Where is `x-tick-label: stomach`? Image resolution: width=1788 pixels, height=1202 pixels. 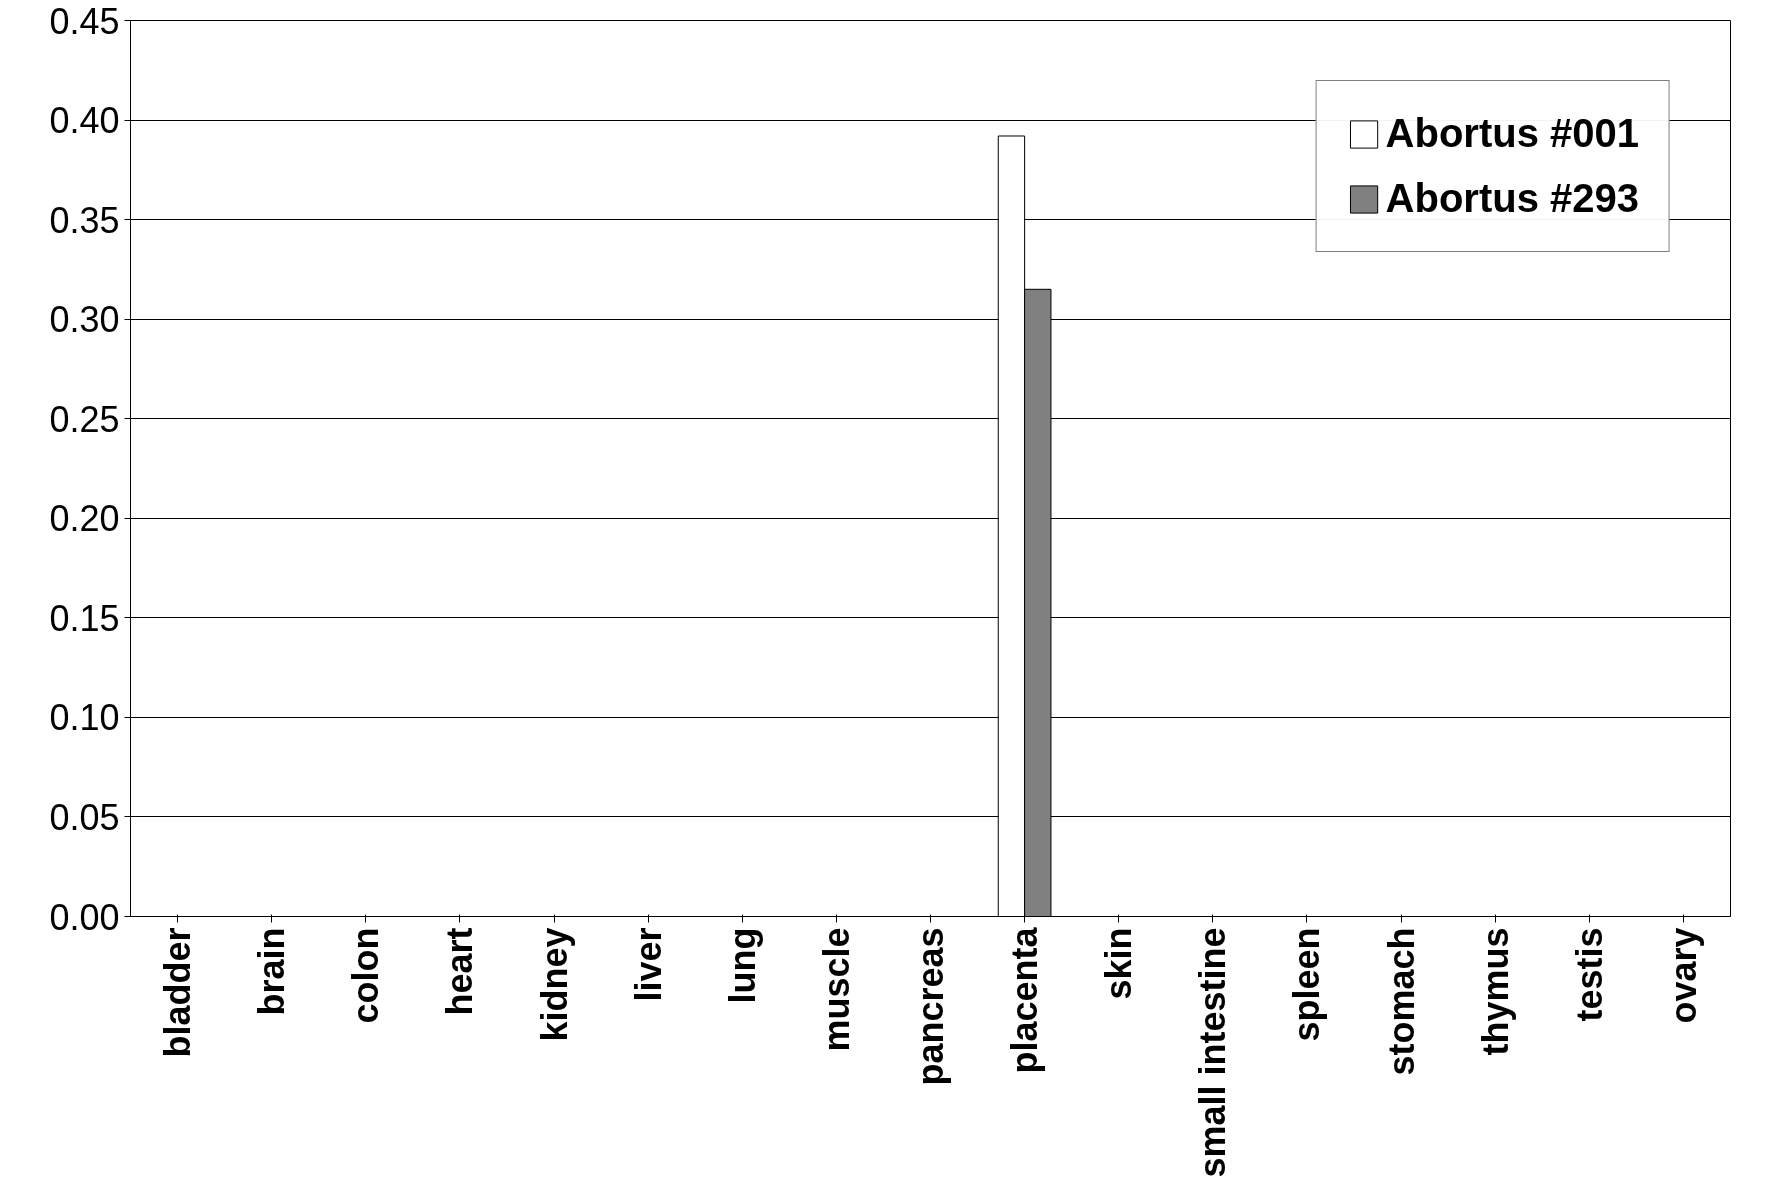 x-tick-label: stomach is located at coordinates (1401, 1001).